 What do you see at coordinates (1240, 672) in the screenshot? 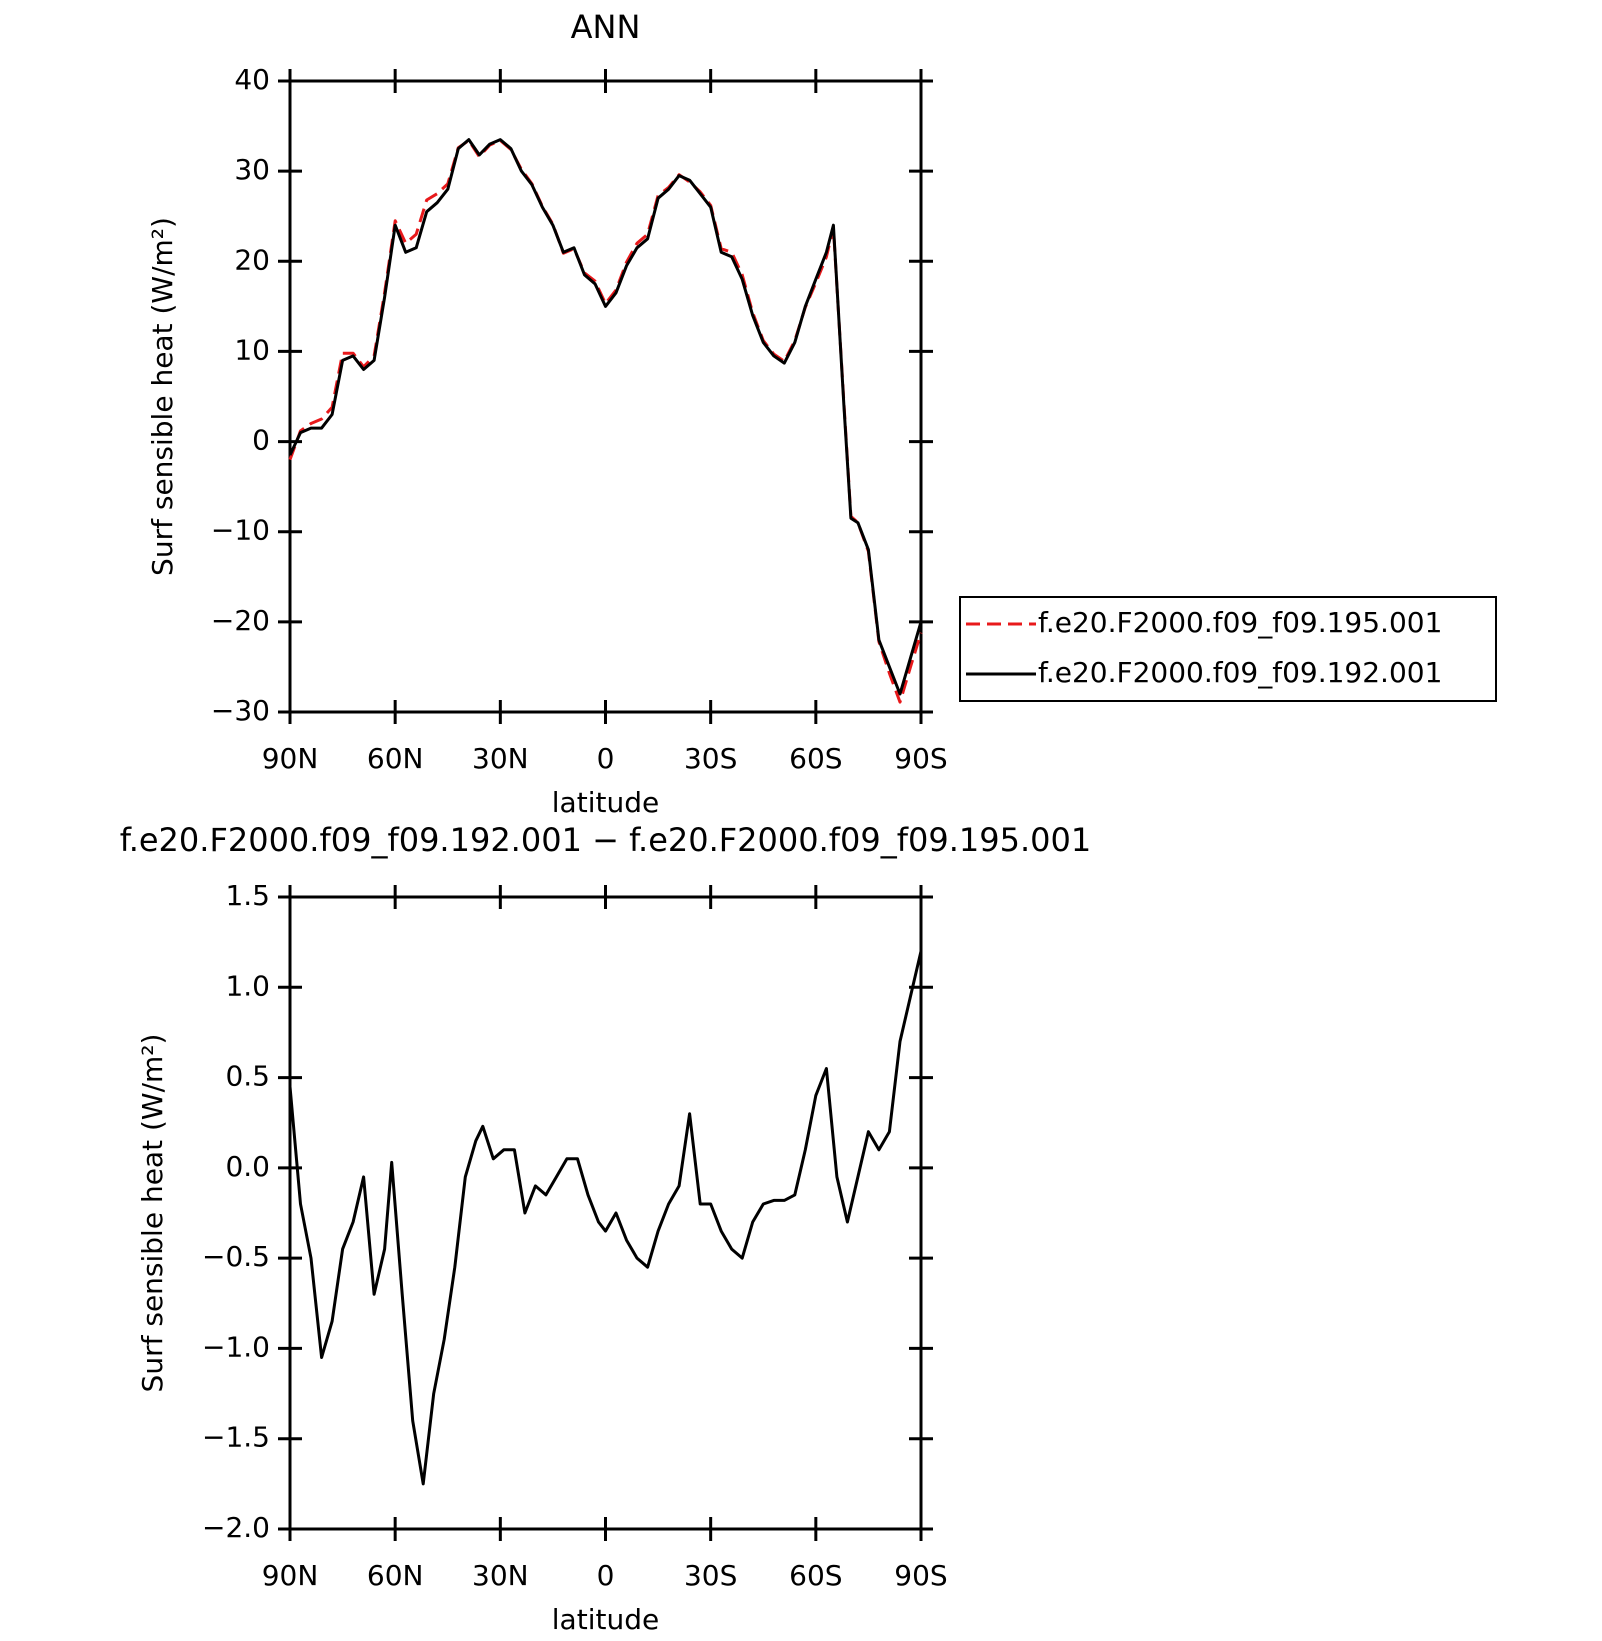
I see `legend-label: f.e20.F2000.f09_f09.192.001` at bounding box center [1240, 672].